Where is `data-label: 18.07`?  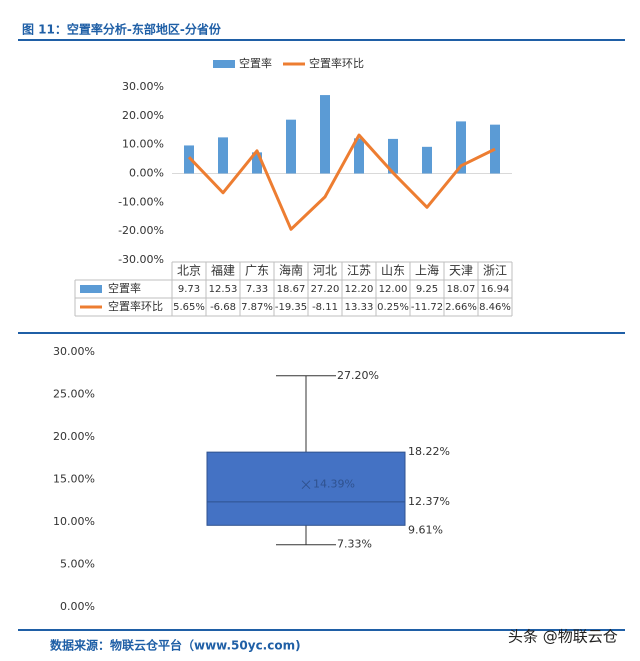 data-label: 18.07 is located at coordinates (461, 289).